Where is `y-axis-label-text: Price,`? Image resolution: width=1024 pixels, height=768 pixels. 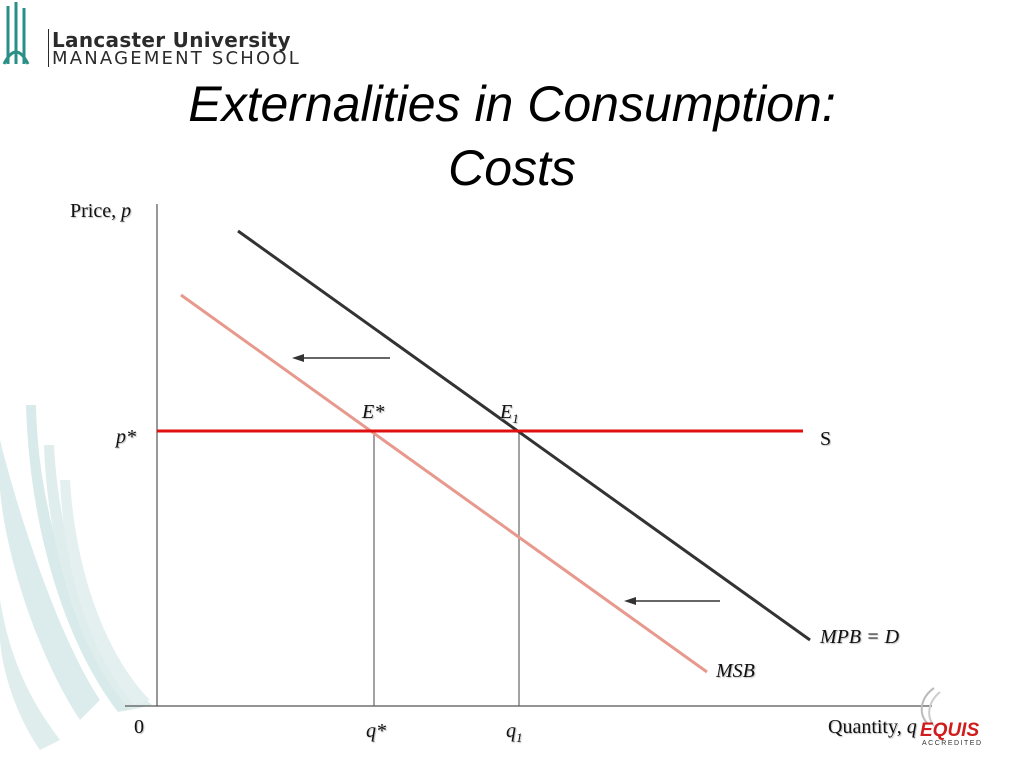 y-axis-label-text: Price, is located at coordinates (96, 211).